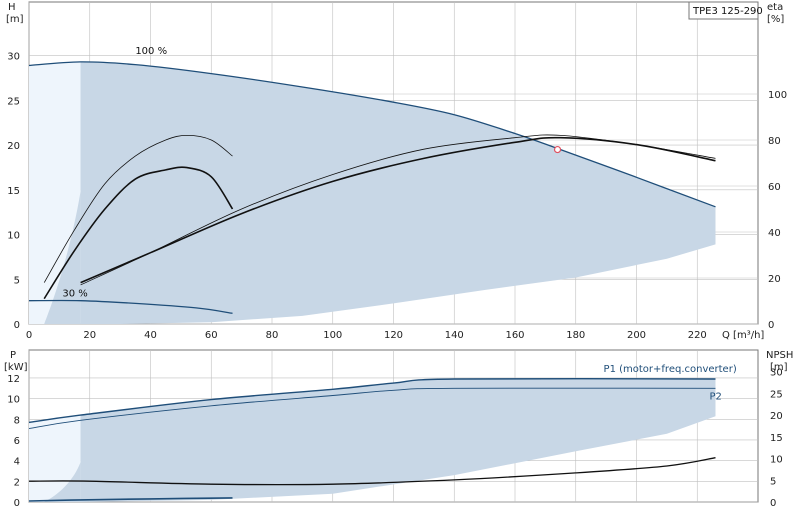 Image resolution: width=800 pixels, height=520 pixels. What do you see at coordinates (697, 335) in the screenshot?
I see `x-tick-label: 220` at bounding box center [697, 335].